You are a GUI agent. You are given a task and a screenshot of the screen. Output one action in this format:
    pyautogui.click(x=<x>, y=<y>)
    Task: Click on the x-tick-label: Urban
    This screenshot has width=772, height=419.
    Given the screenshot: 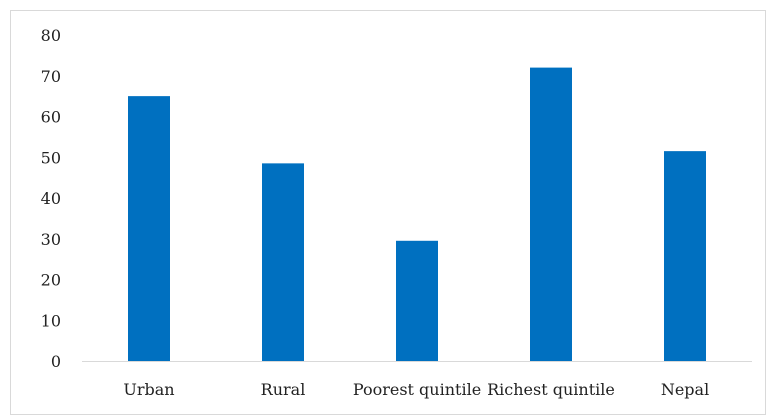 What is the action you would take?
    pyautogui.click(x=148, y=389)
    